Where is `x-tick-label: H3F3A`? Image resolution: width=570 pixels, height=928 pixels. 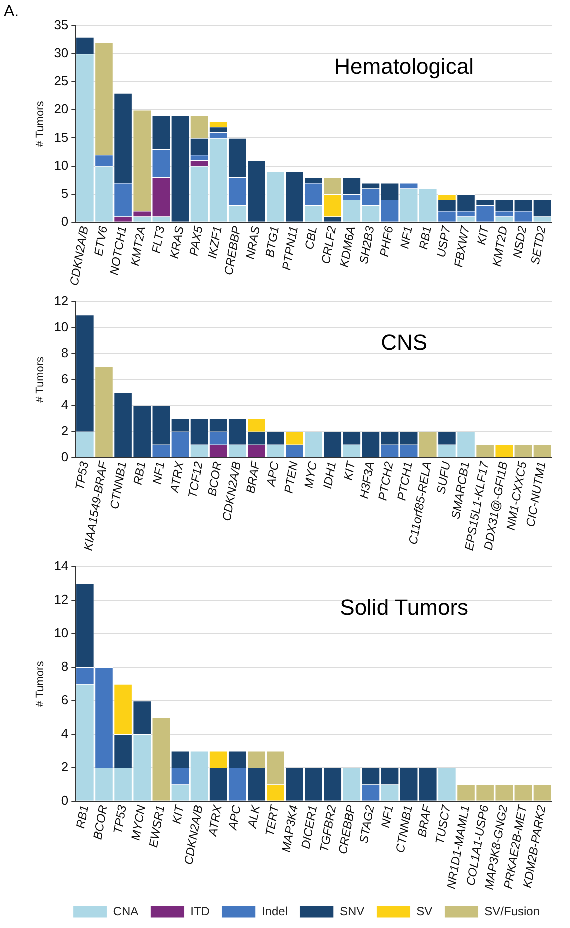
x-tick-label: H3F3A is located at coordinates (367, 480).